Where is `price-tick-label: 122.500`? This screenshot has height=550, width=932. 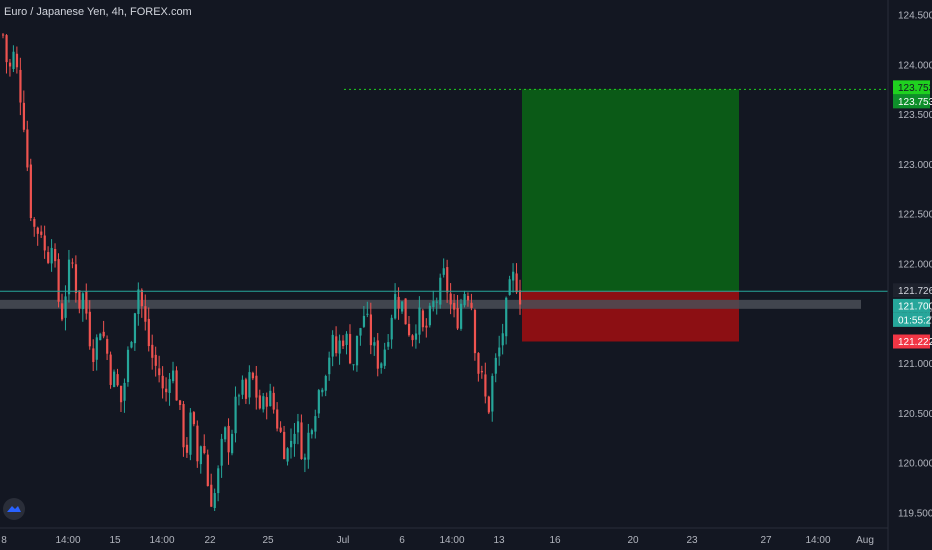
price-tick-label: 122.500 is located at coordinates (915, 215).